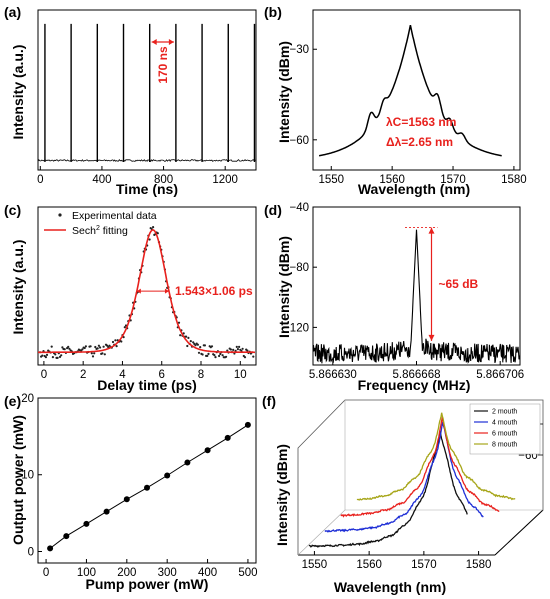 The height and width of the screenshot is (599, 550). Describe the element at coordinates (163, 65) in the screenshot. I see `panel-a-annotation: 170 ns` at that location.